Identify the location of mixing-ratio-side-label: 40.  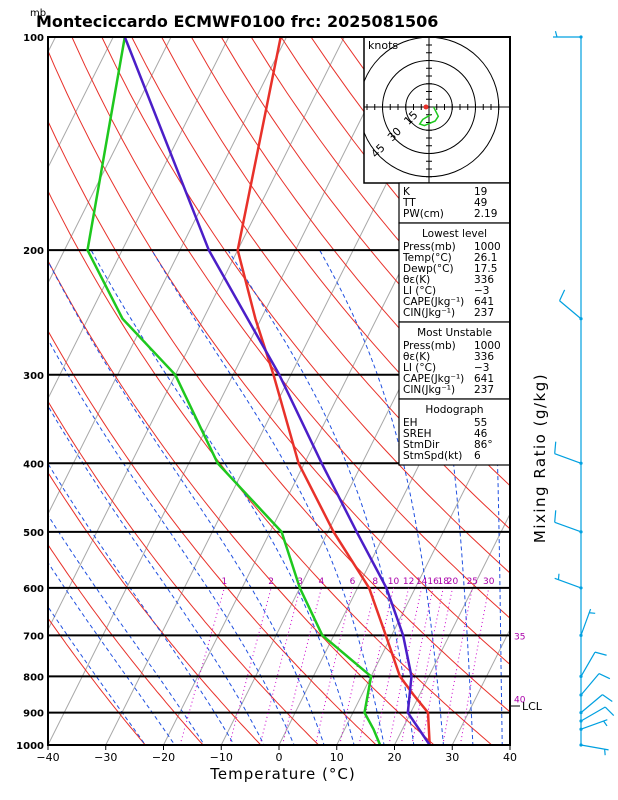
(520, 701).